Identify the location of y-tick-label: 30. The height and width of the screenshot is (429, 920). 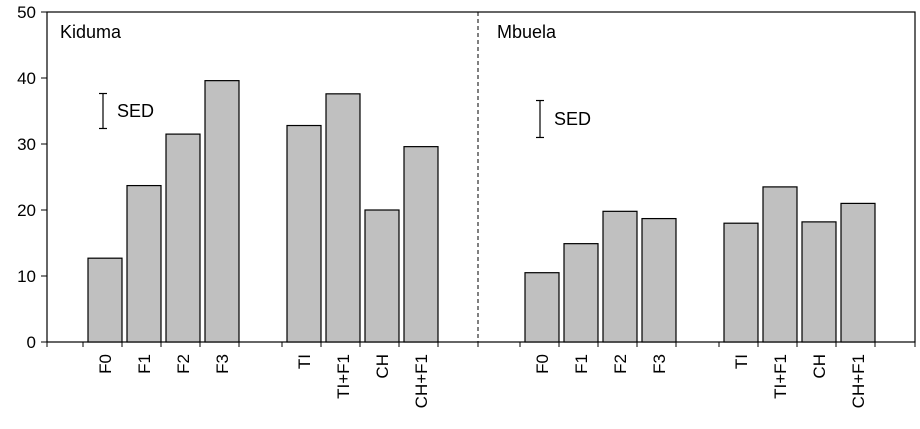
(26, 144).